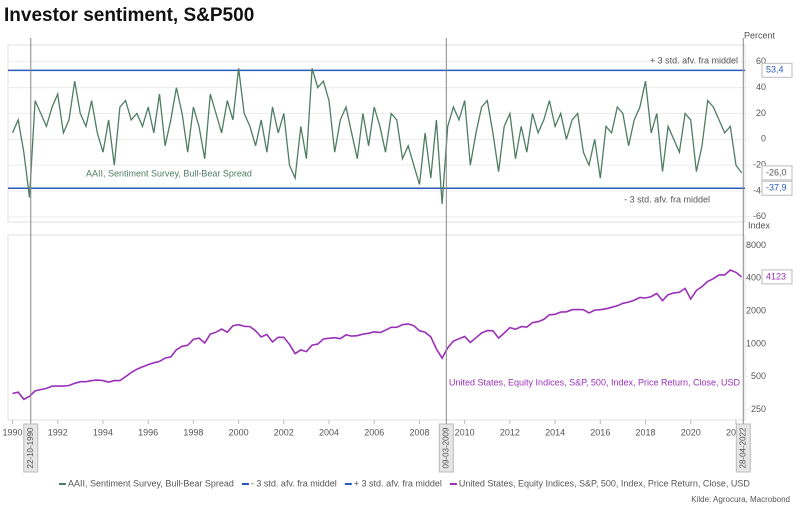 Image resolution: width=796 pixels, height=508 pixels. Describe the element at coordinates (294, 483) in the screenshot. I see `legend-label: - 3 std. afv. fra middel` at that location.